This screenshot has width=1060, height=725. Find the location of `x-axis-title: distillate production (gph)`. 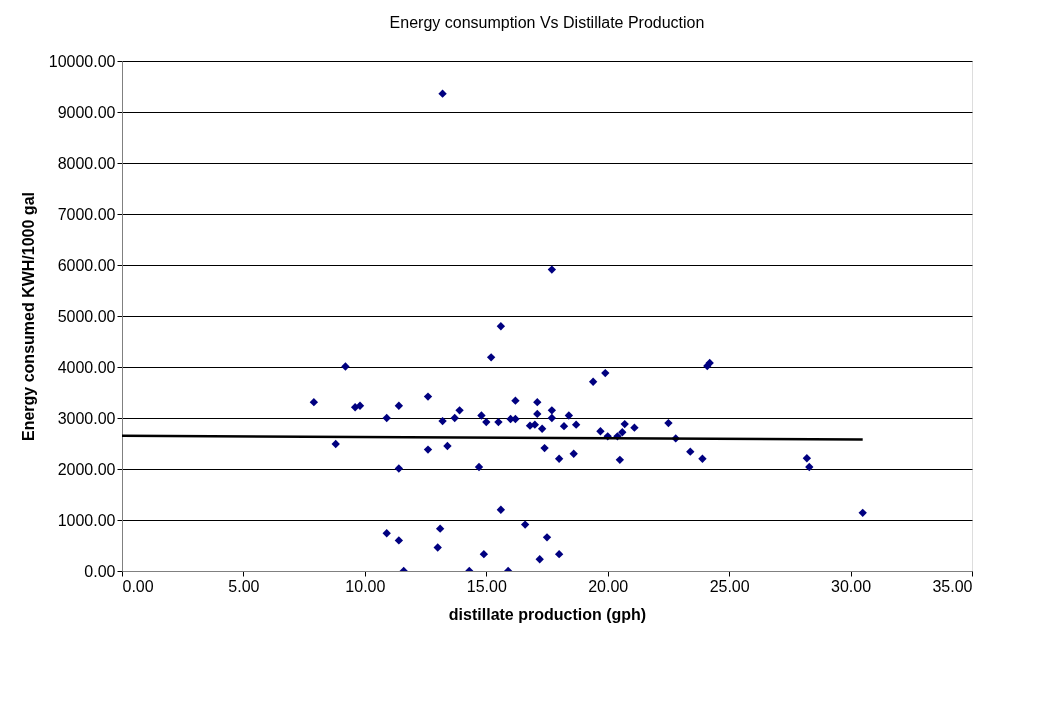

x-axis-title: distillate production (gph) is located at coordinates (547, 614).